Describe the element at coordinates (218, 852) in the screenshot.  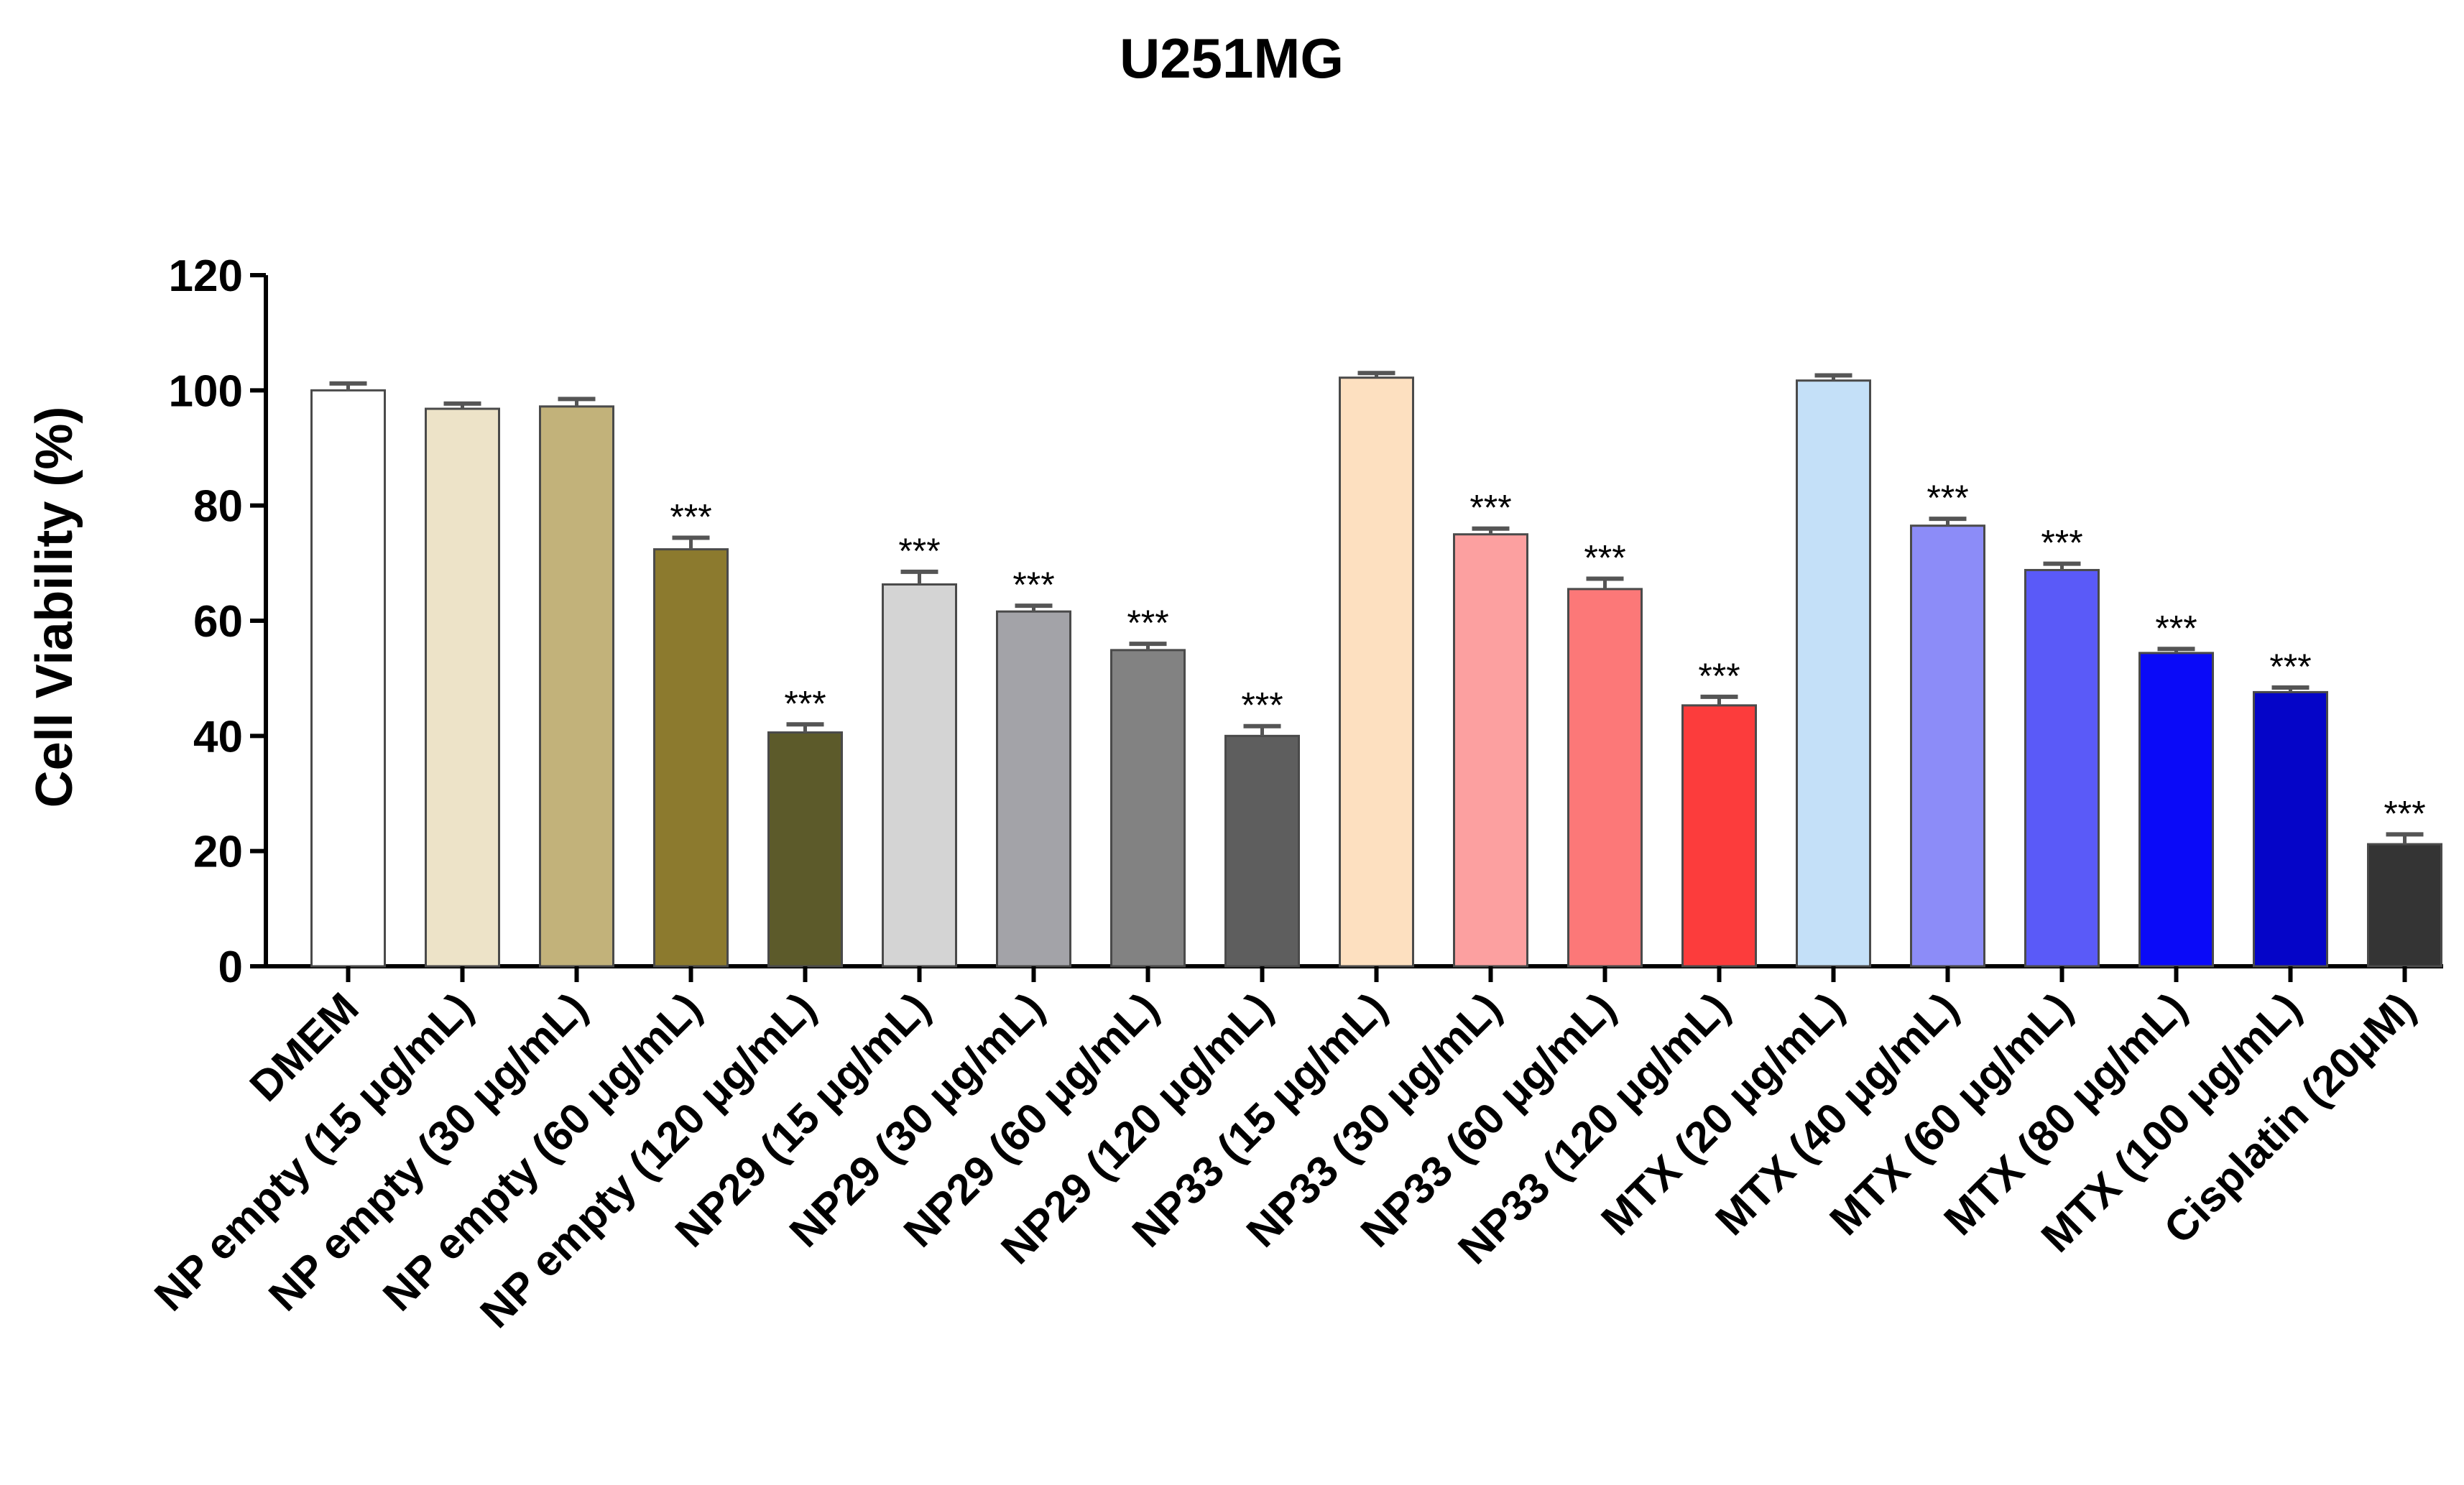
I see `y-tick-label: 20` at that location.